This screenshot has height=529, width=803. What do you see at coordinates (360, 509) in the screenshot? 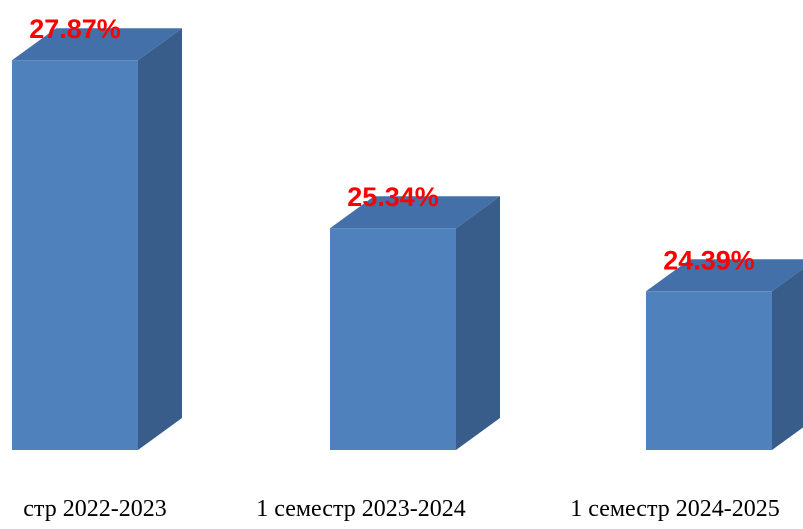
I see `x-tick-label: 1 семестр 2023-2024` at bounding box center [360, 509].